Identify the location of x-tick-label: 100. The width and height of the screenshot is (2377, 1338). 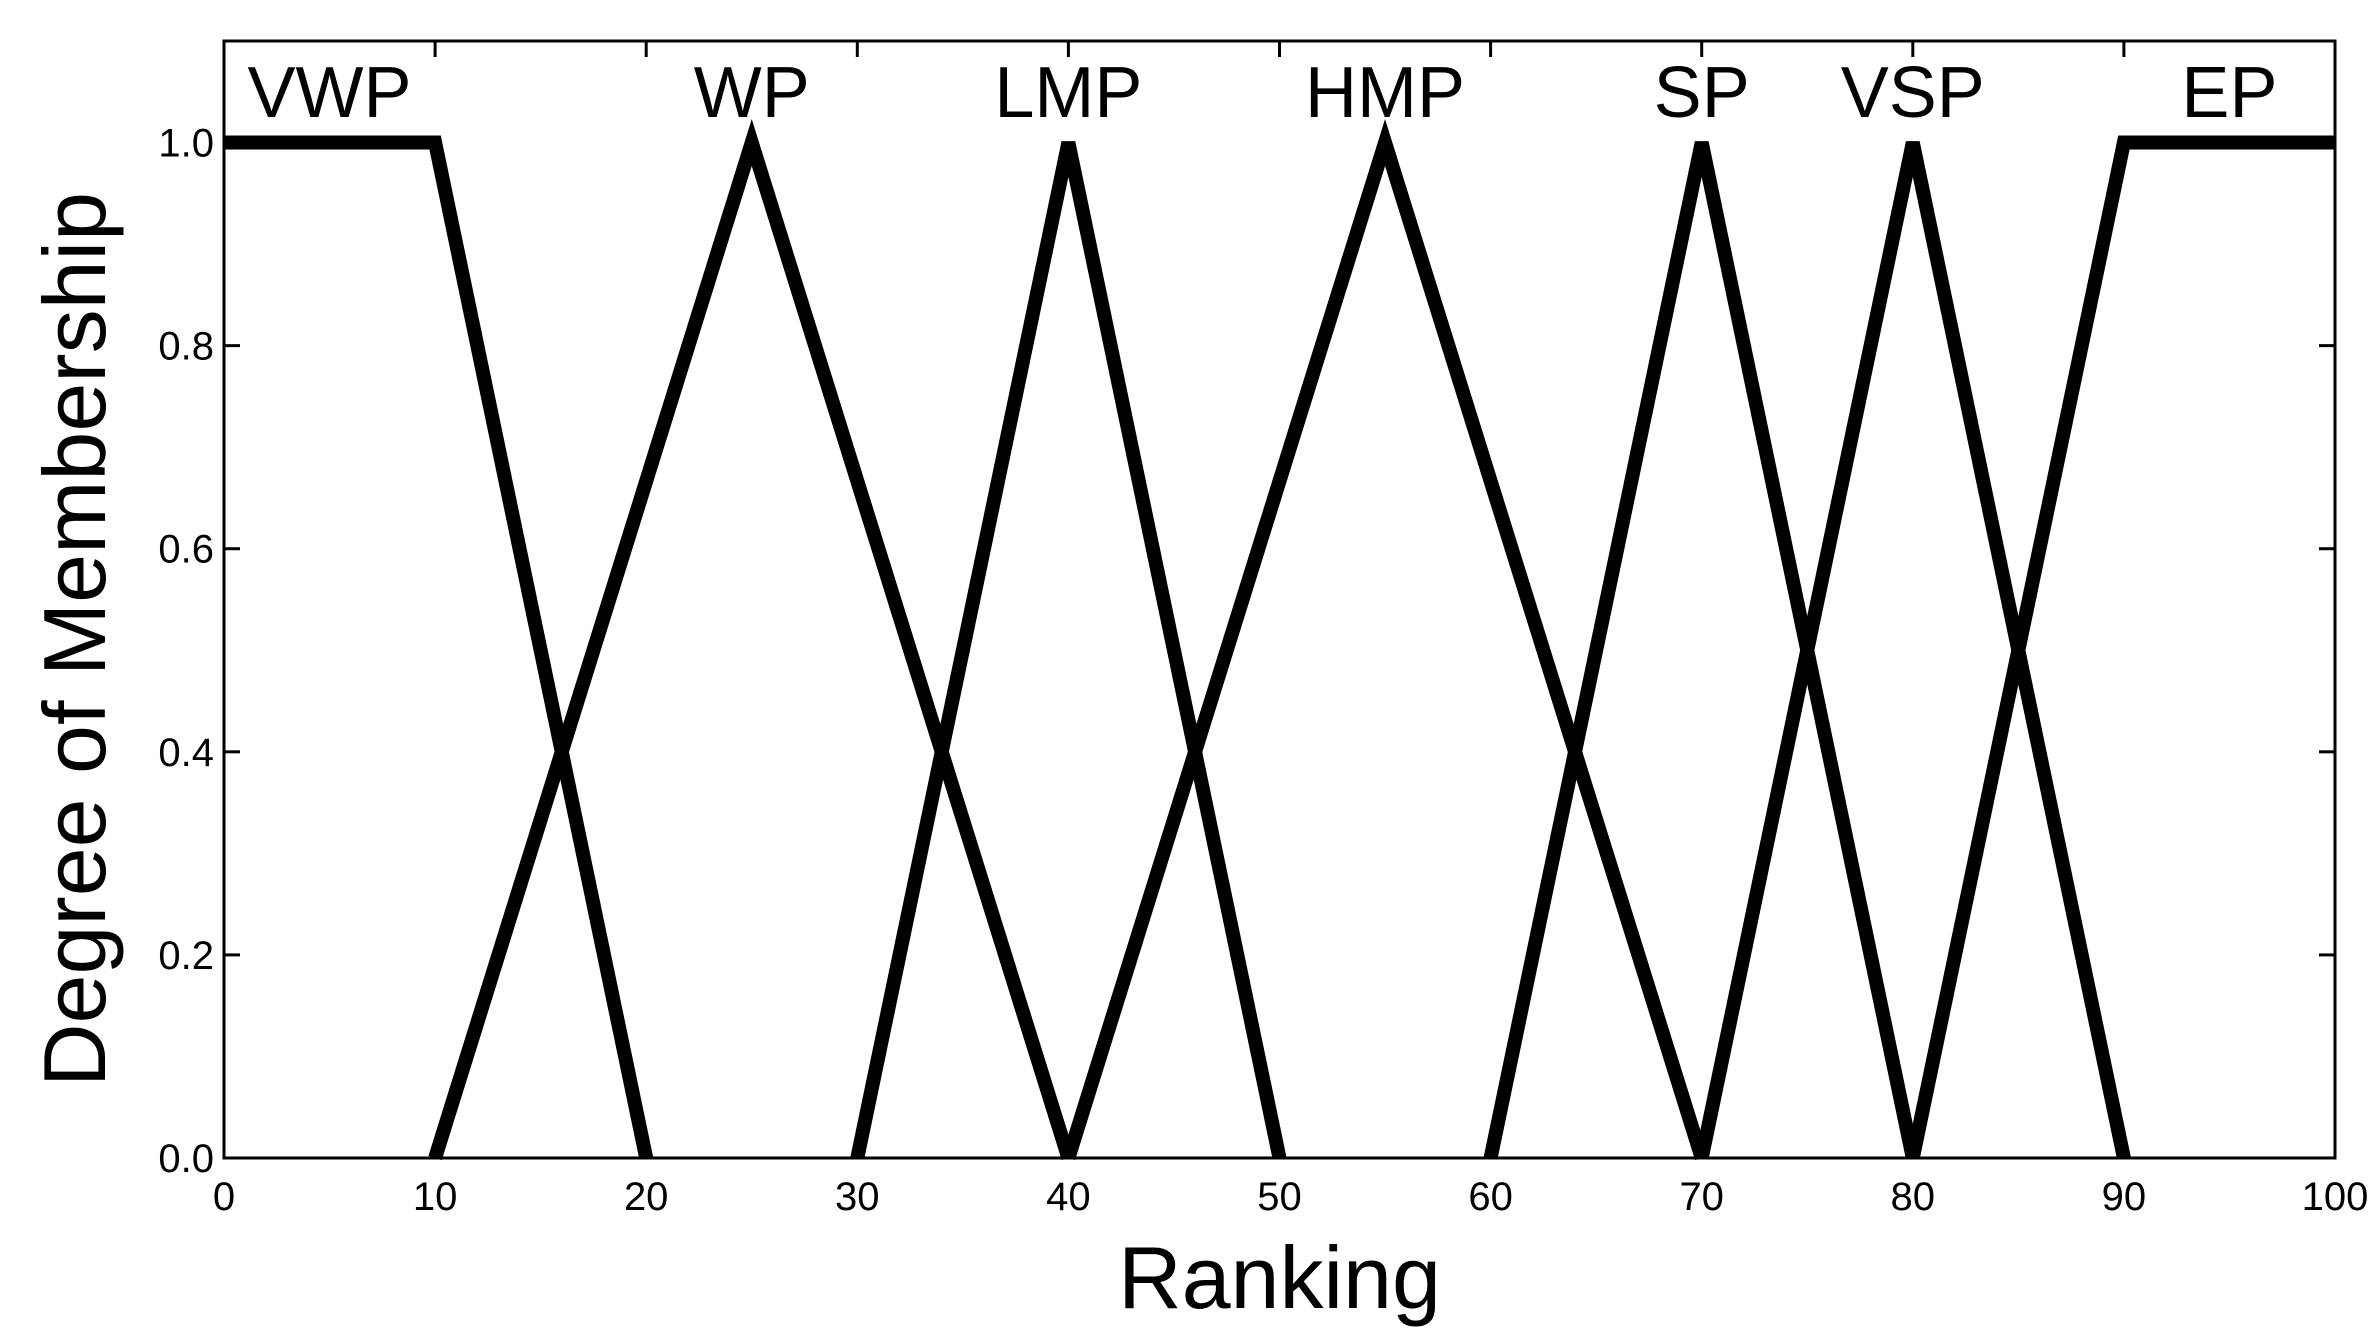
(2335, 1197).